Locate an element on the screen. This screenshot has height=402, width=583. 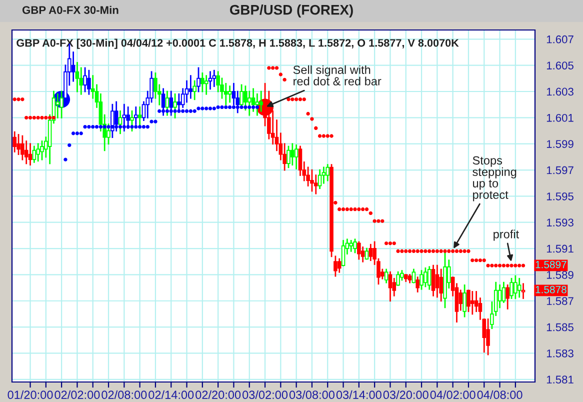
x-tick-label: 04/02:00 is located at coordinates (453, 395).